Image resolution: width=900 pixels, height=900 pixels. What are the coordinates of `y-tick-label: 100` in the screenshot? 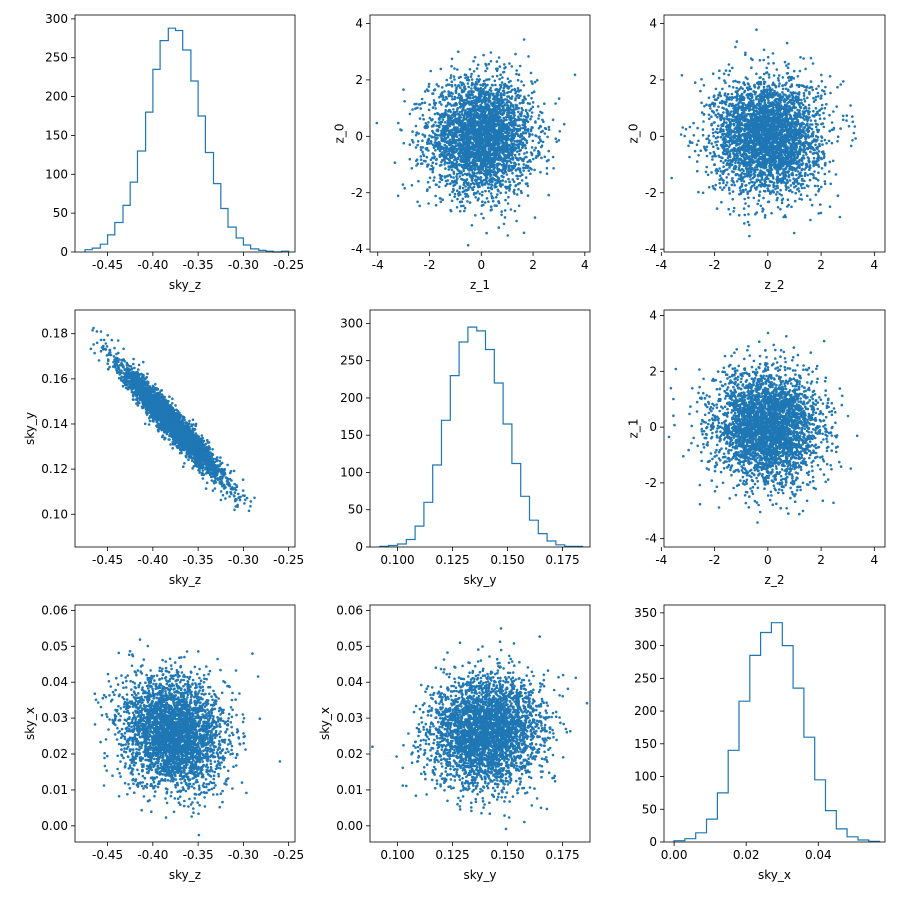 It's located at (56, 174).